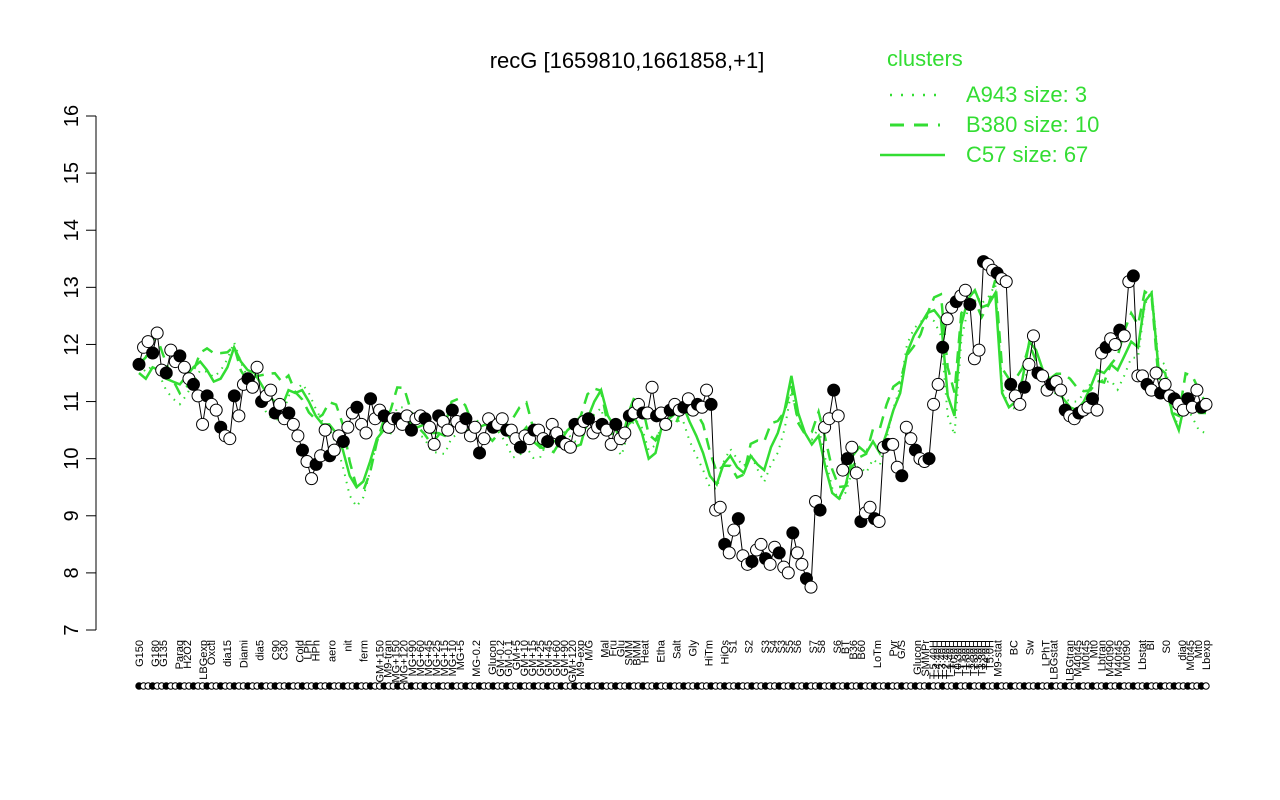 The width and height of the screenshot is (1280, 800). I want to click on x-tick-label: B36, so click(854, 650).